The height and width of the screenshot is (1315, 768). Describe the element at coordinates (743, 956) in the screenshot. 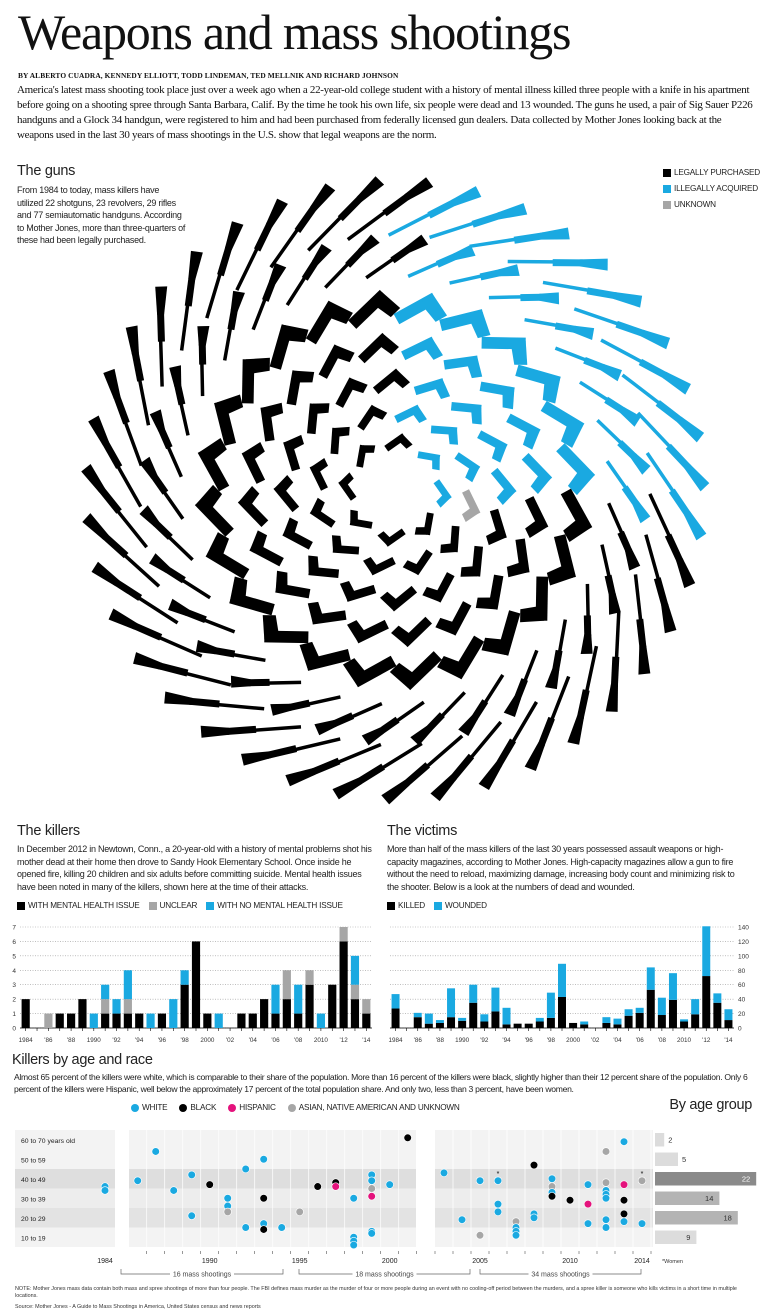

I see `y-tick-label: 100` at that location.